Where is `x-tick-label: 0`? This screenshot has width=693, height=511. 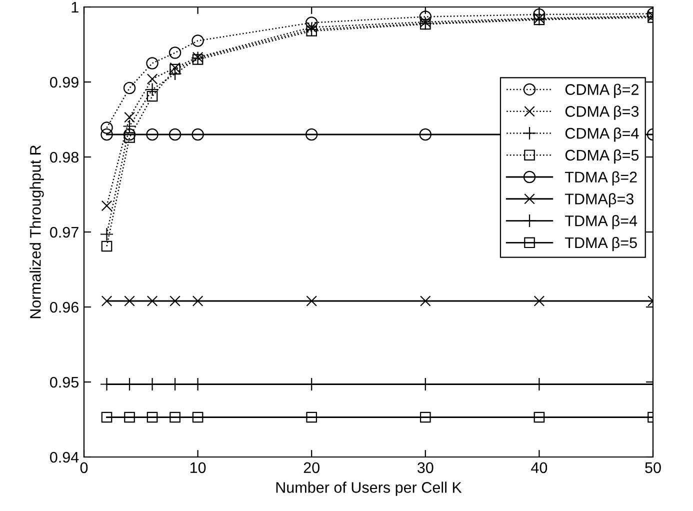 x-tick-label: 0 is located at coordinates (84, 468).